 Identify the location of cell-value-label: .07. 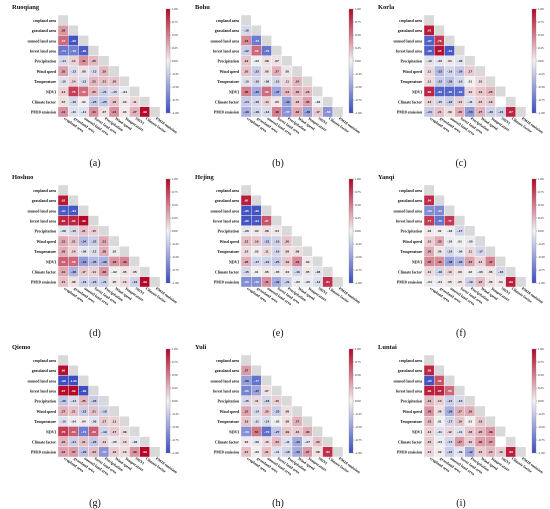
(104, 112).